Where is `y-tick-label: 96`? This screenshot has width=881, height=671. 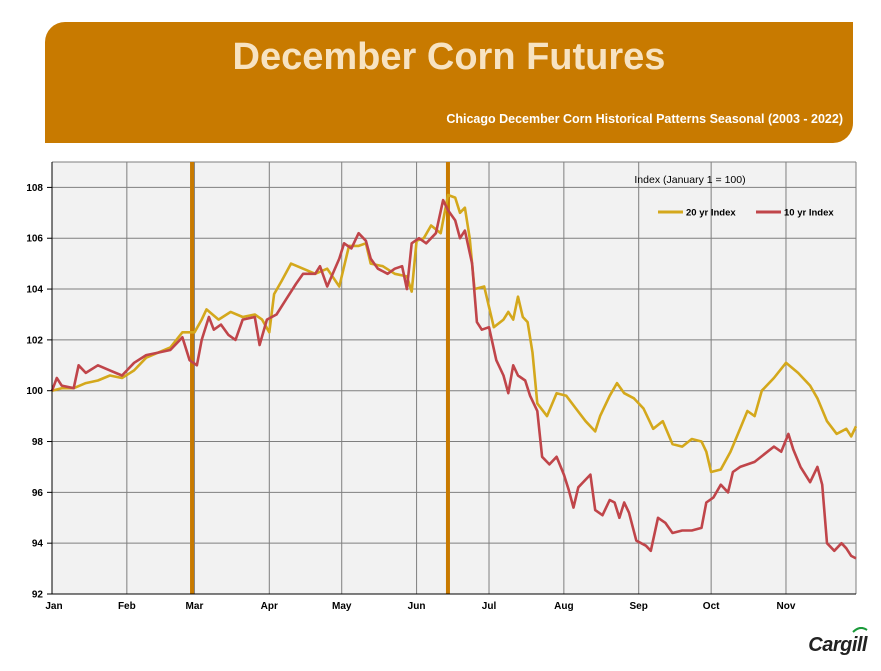
y-tick-label: 96 is located at coordinates (38, 493).